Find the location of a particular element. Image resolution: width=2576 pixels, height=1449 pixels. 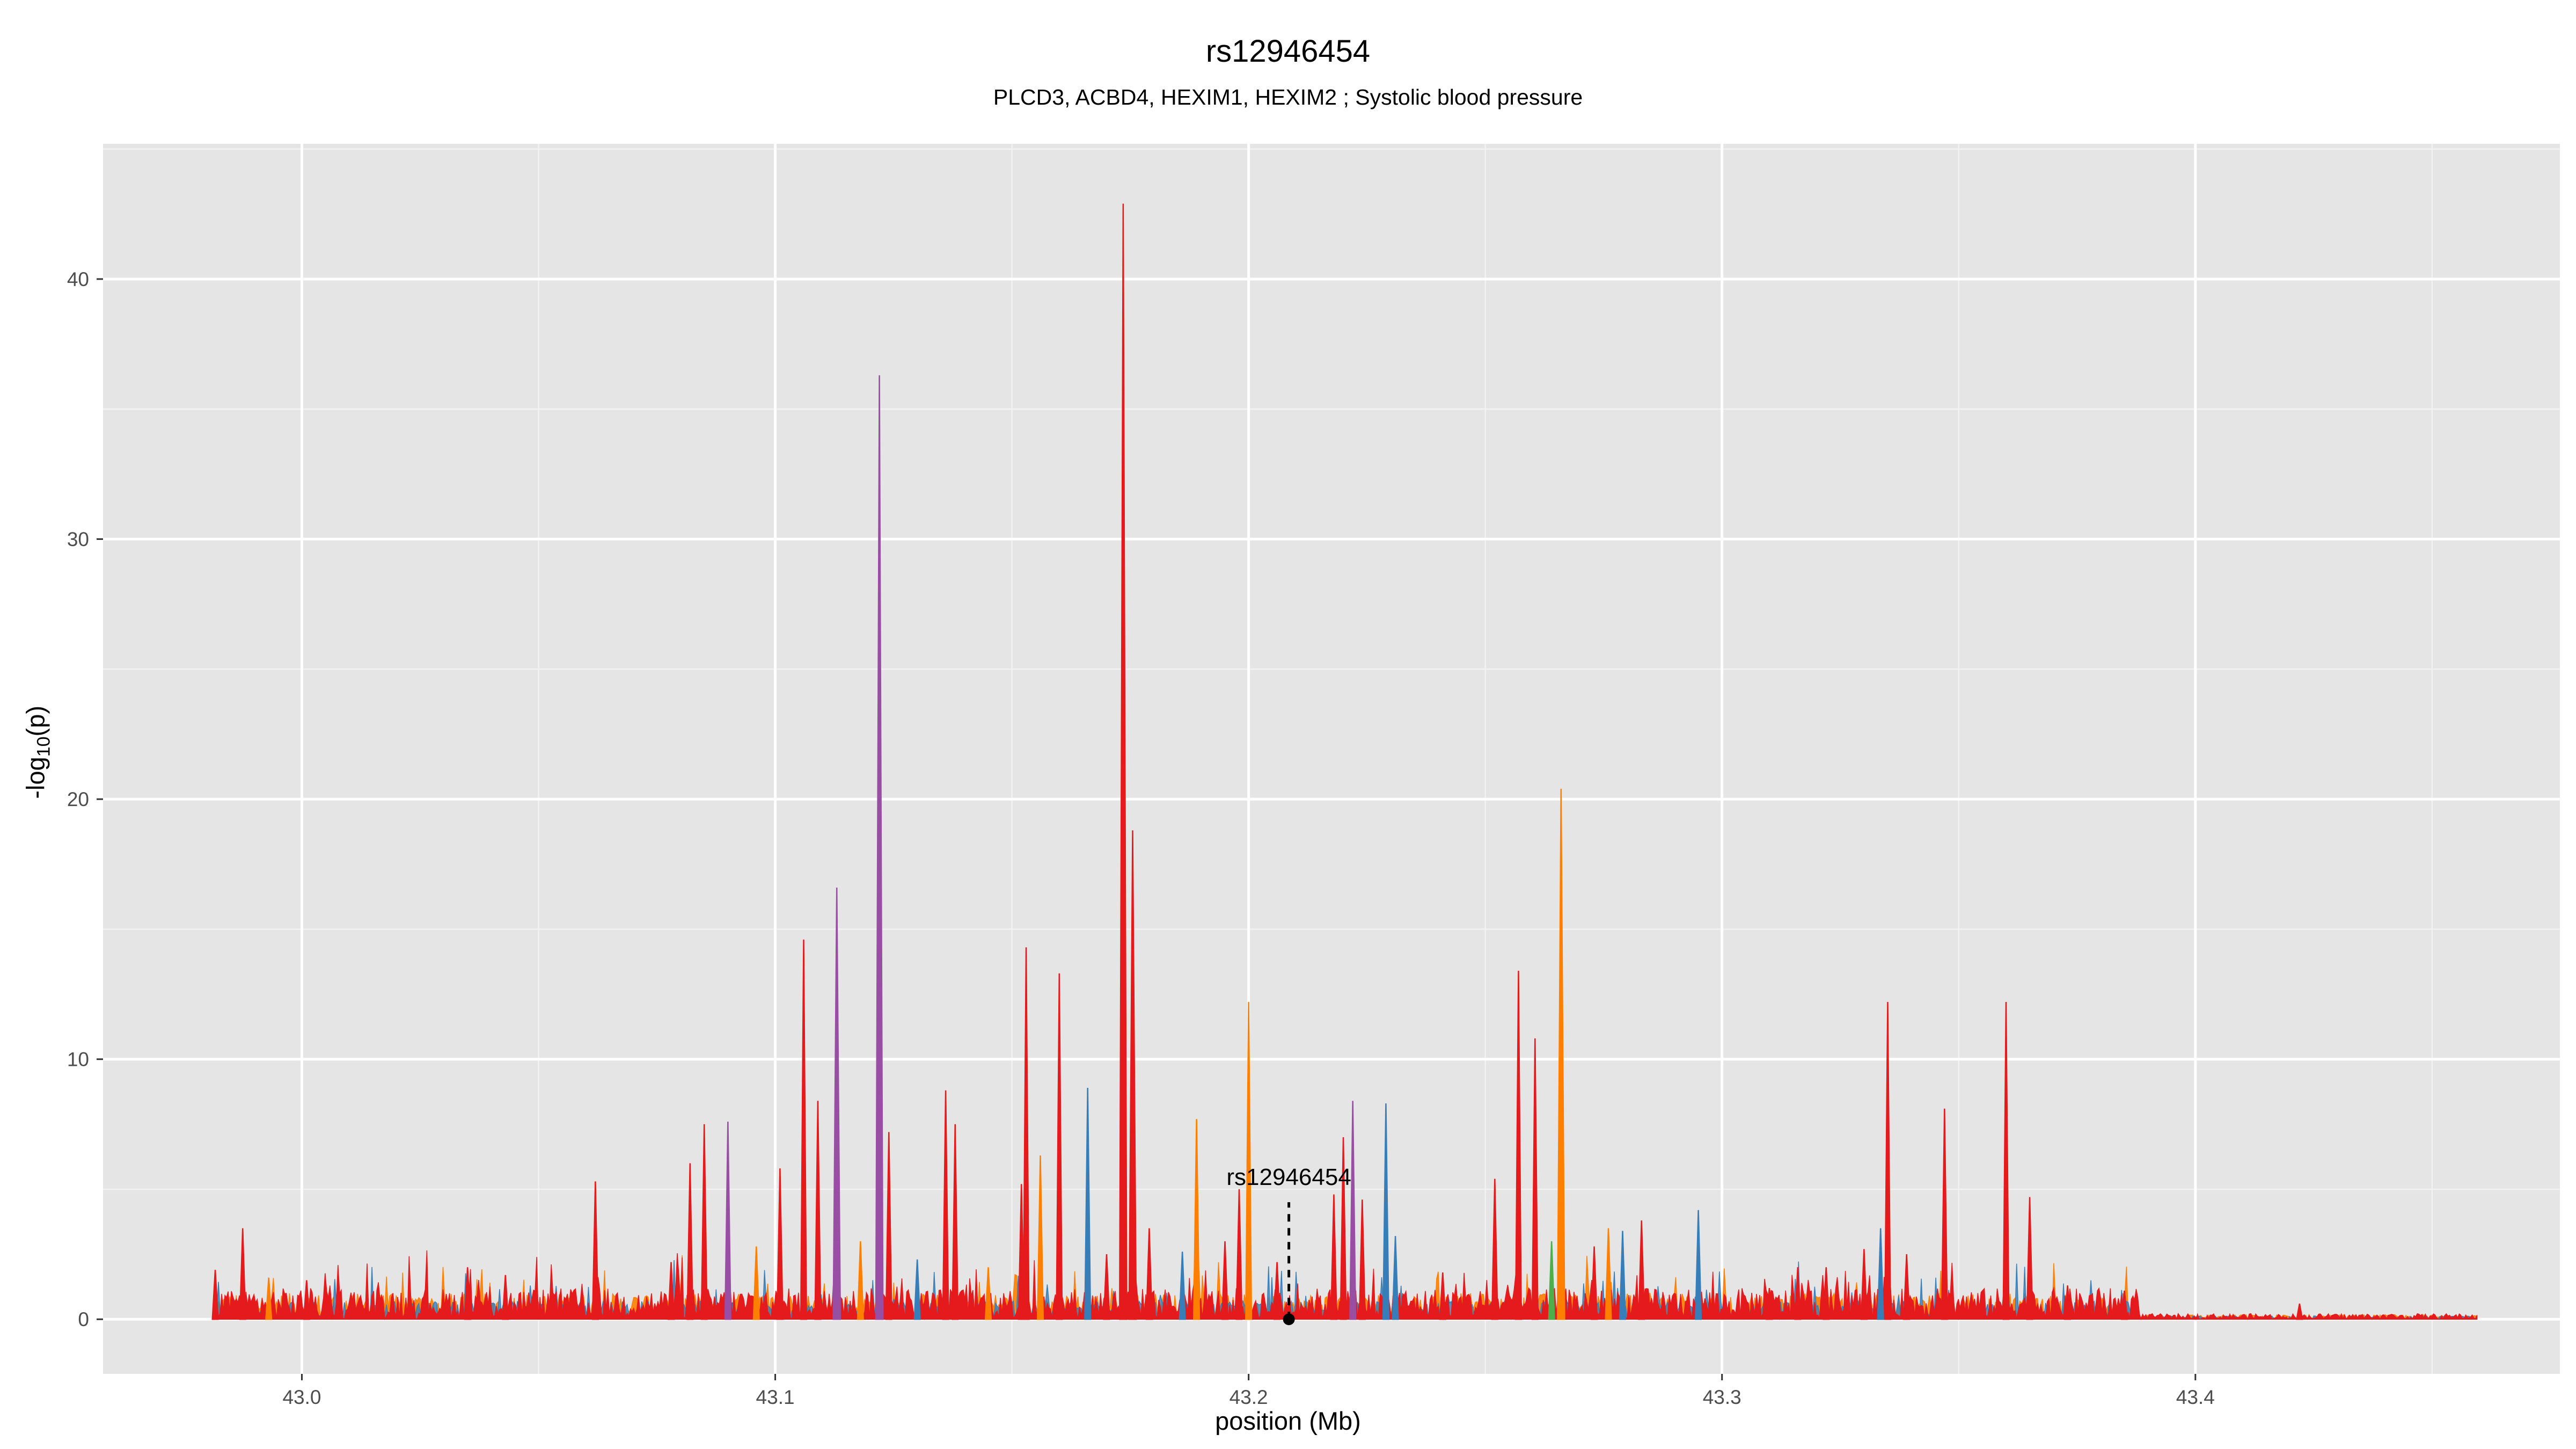

y-tick-label: 30 is located at coordinates (78, 540).